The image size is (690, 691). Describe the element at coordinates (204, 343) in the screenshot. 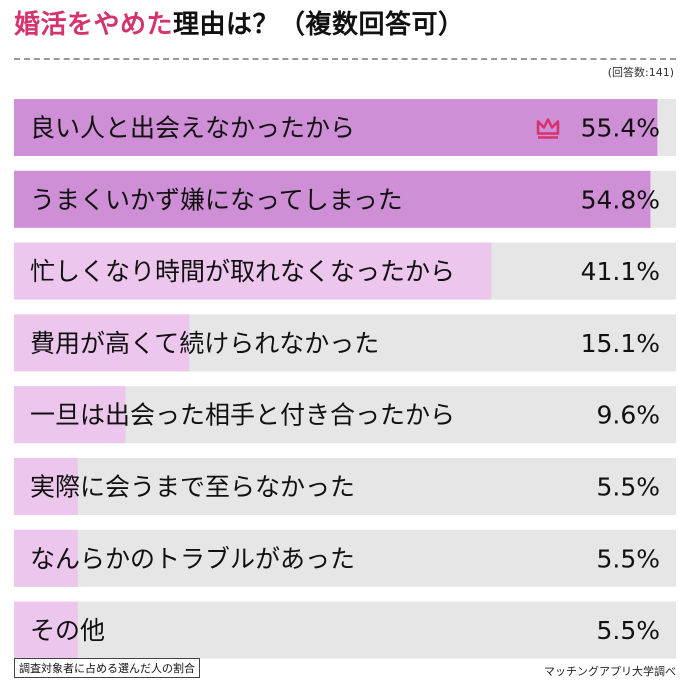

I see `bar-category-label: 費用が高くて続けられなかった` at that location.